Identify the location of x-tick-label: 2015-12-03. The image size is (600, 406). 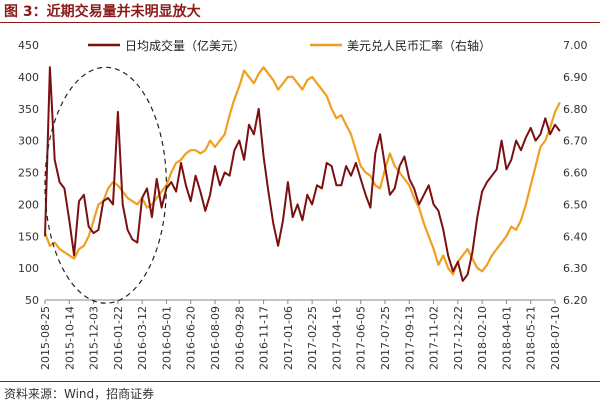
(94, 338).